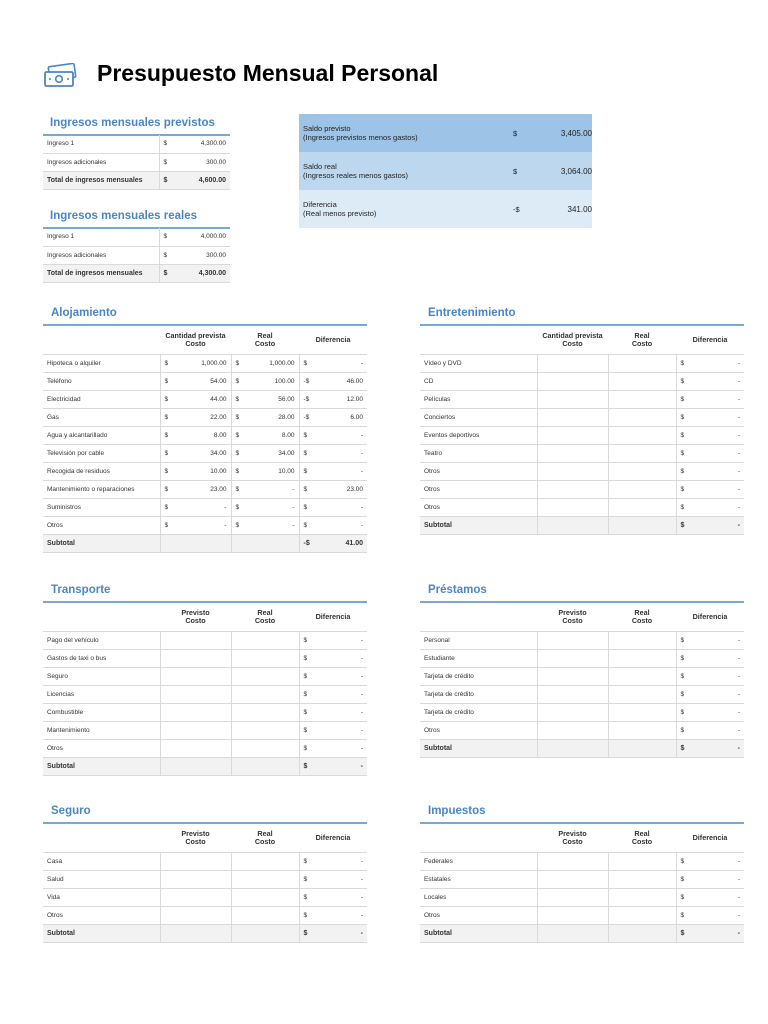 The image size is (768, 1024). Describe the element at coordinates (196, 381) in the screenshot. I see `amount-cell: $54.00` at that location.